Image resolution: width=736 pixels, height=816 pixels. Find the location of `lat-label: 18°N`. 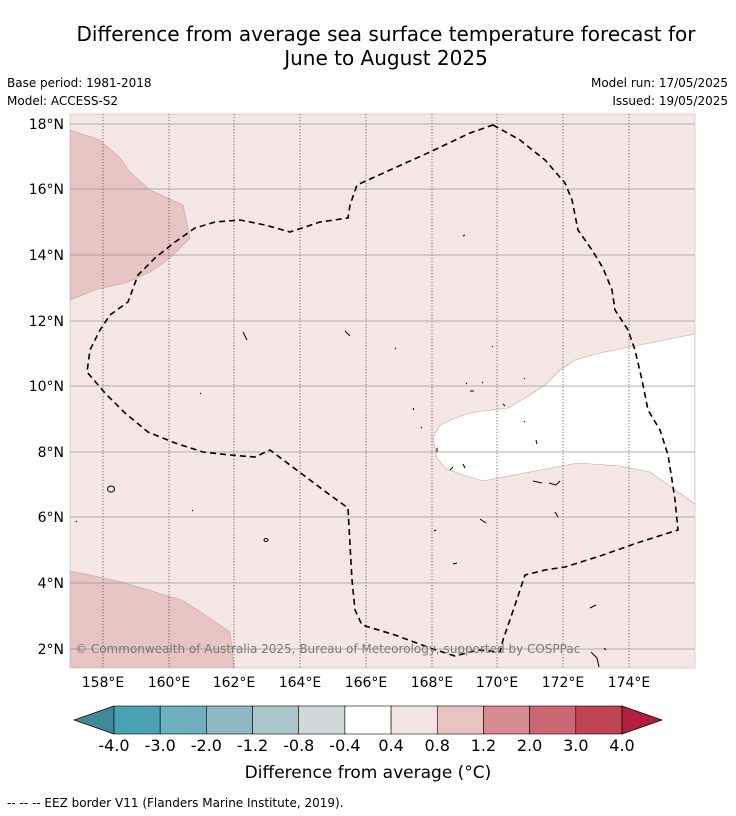

lat-label: 18°N is located at coordinates (46, 125).